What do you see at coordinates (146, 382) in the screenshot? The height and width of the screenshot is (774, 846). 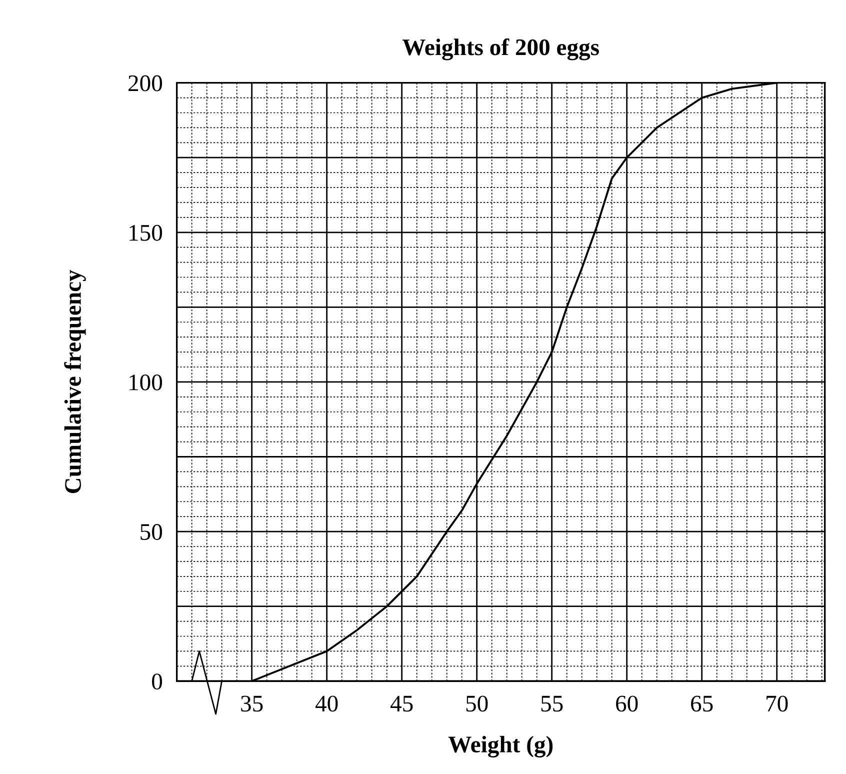 I see `y-tick-label: 100` at bounding box center [146, 382].